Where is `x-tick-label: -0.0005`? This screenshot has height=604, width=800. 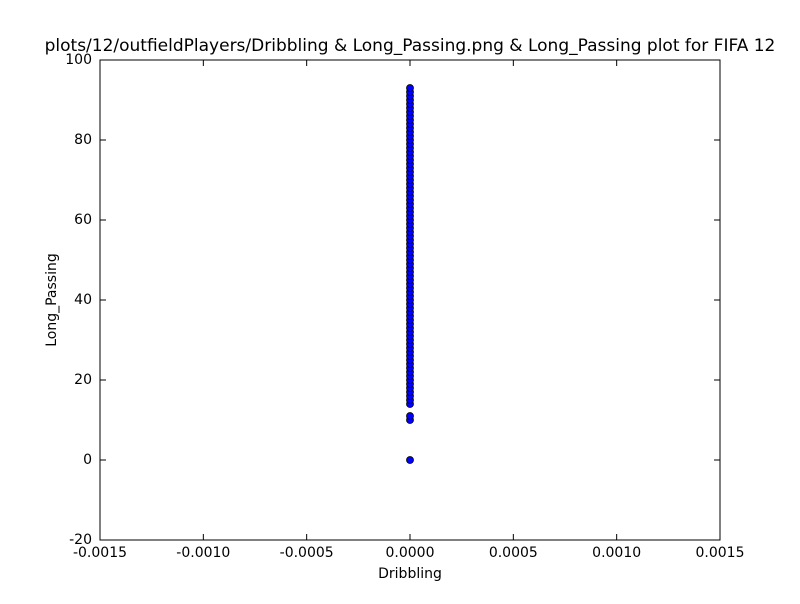 x-tick-label: -0.0005 is located at coordinates (307, 553).